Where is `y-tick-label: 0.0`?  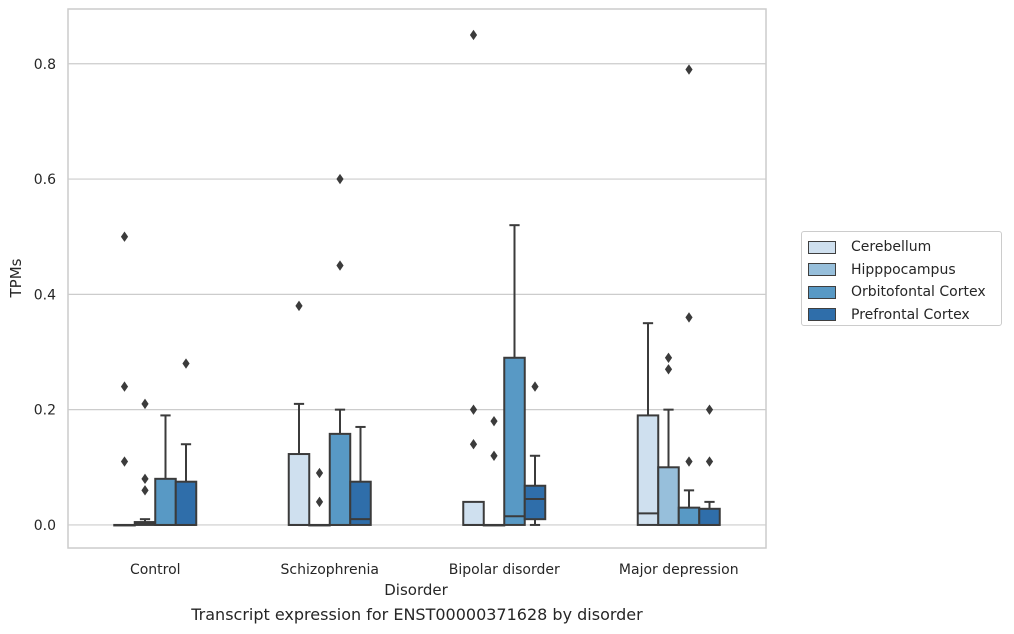 y-tick-label: 0.0 is located at coordinates (45, 526).